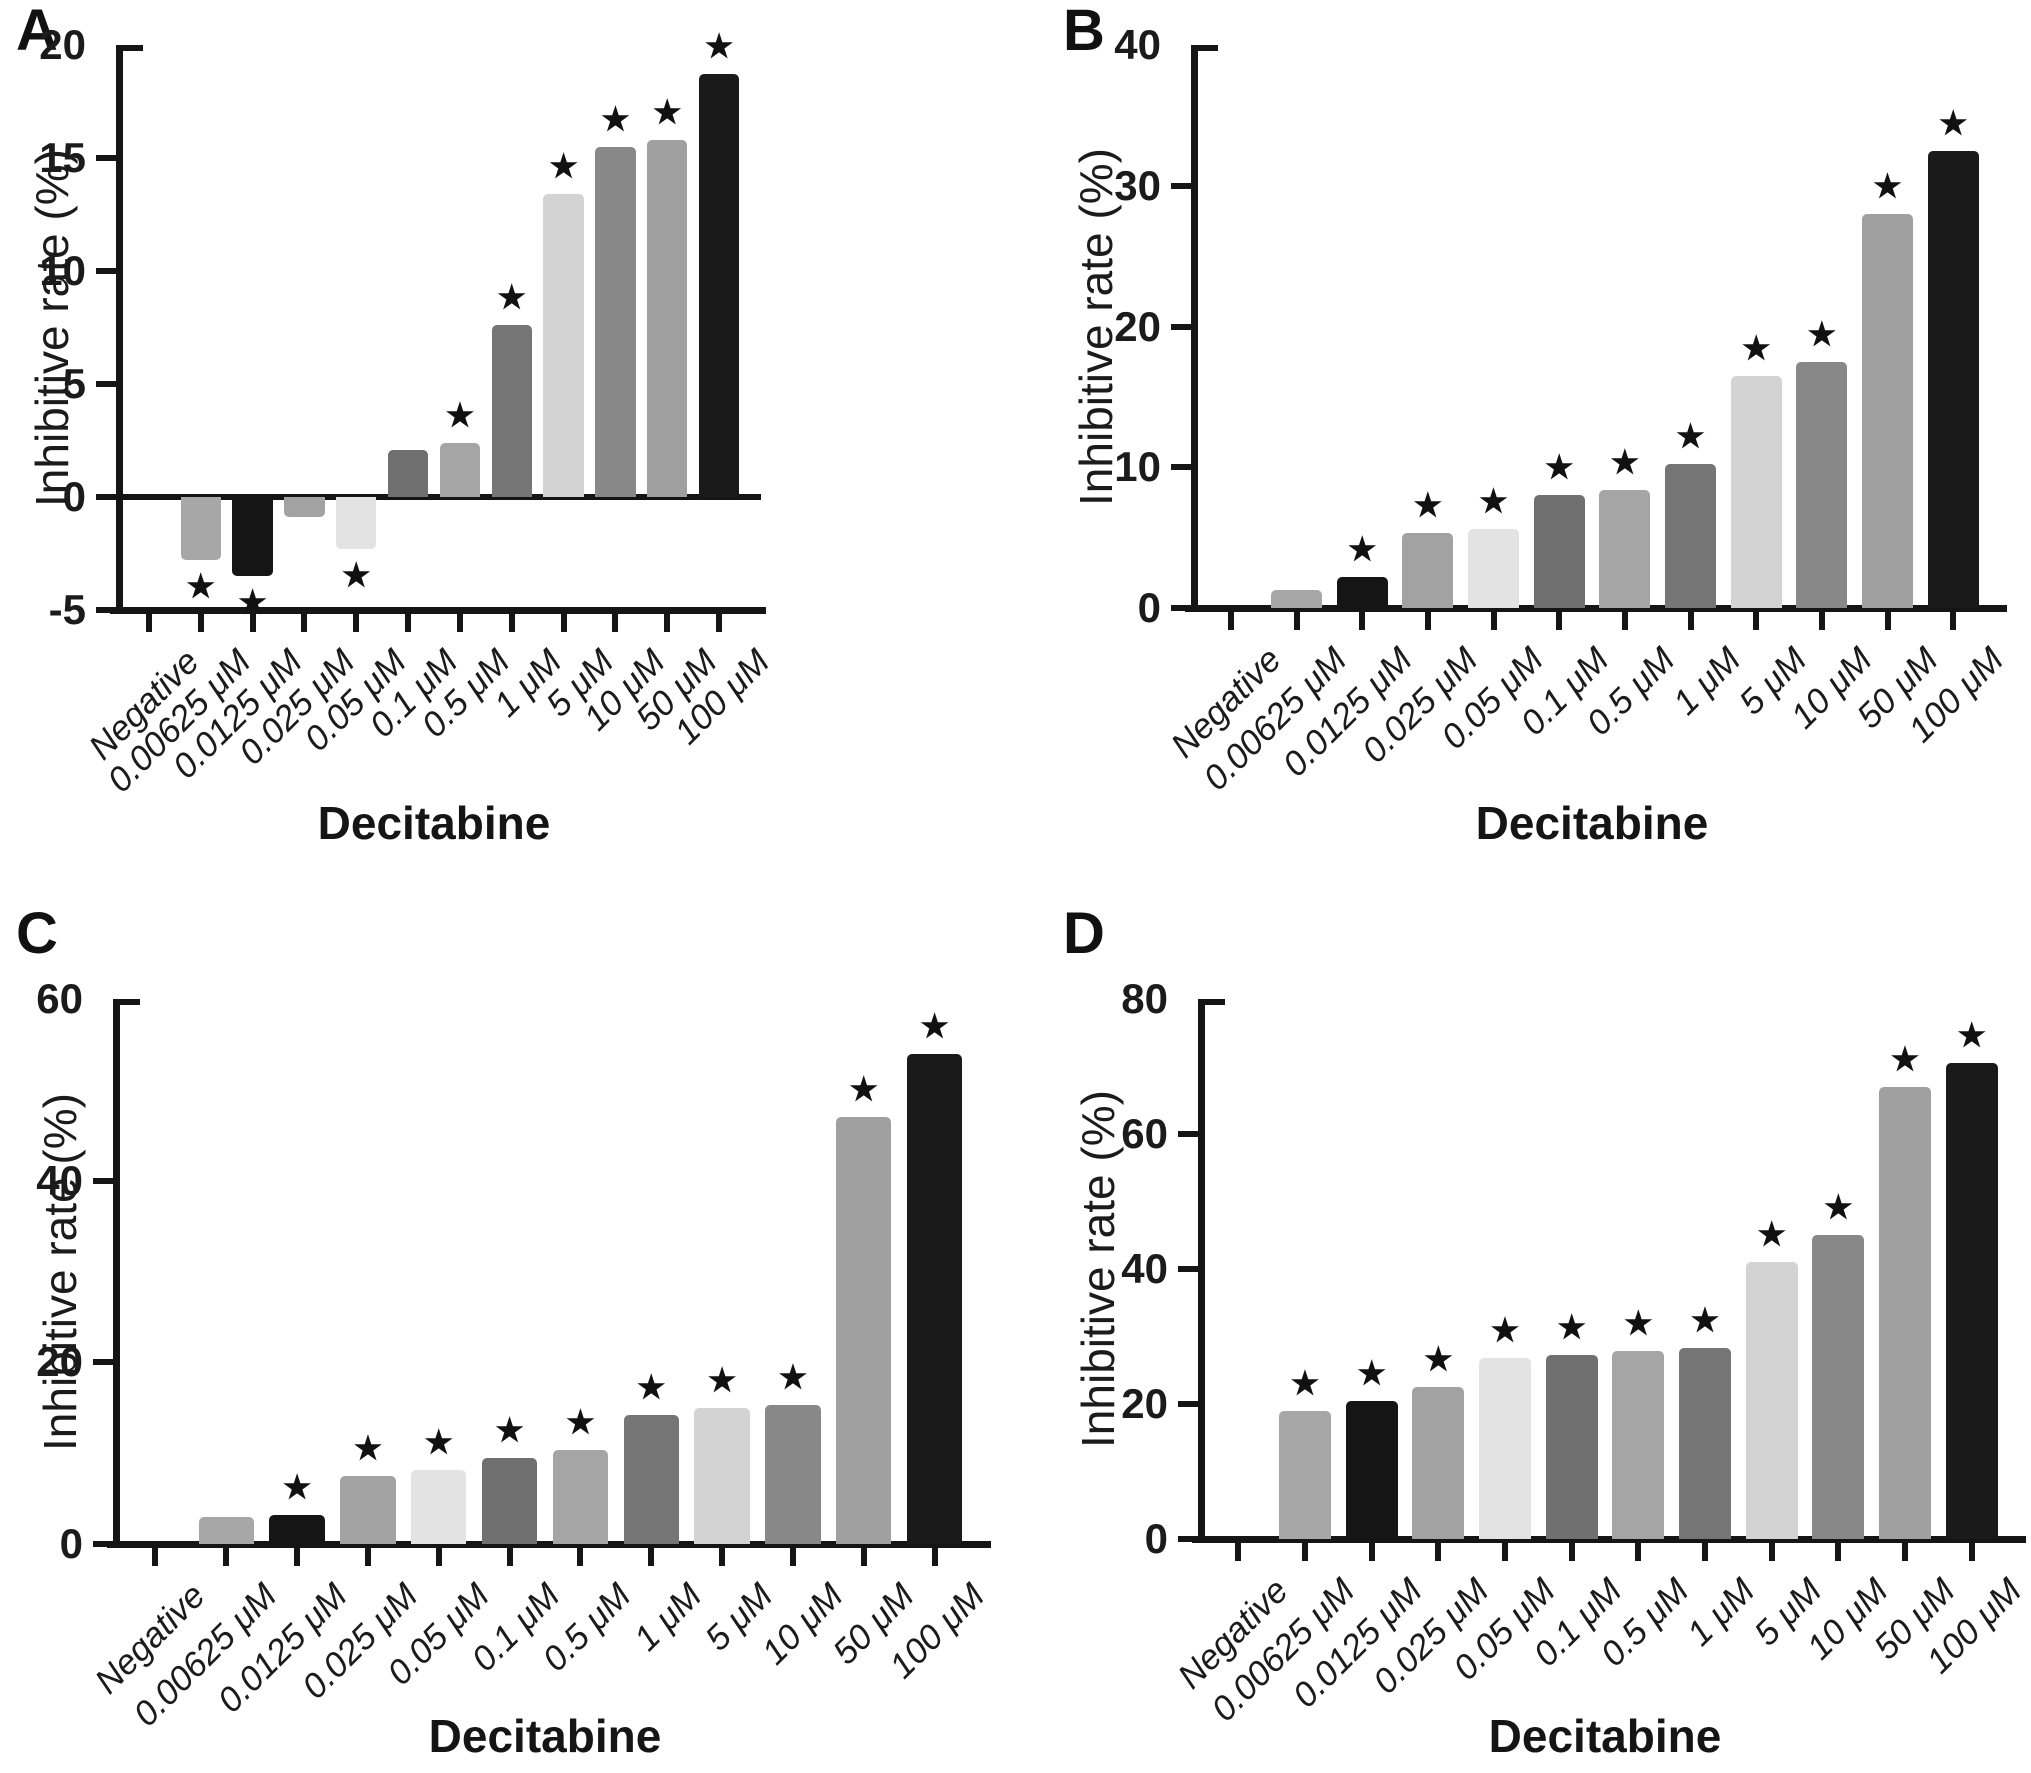 The width and height of the screenshot is (2031, 1773). I want to click on y-tick-label: 5, so click(74, 383).